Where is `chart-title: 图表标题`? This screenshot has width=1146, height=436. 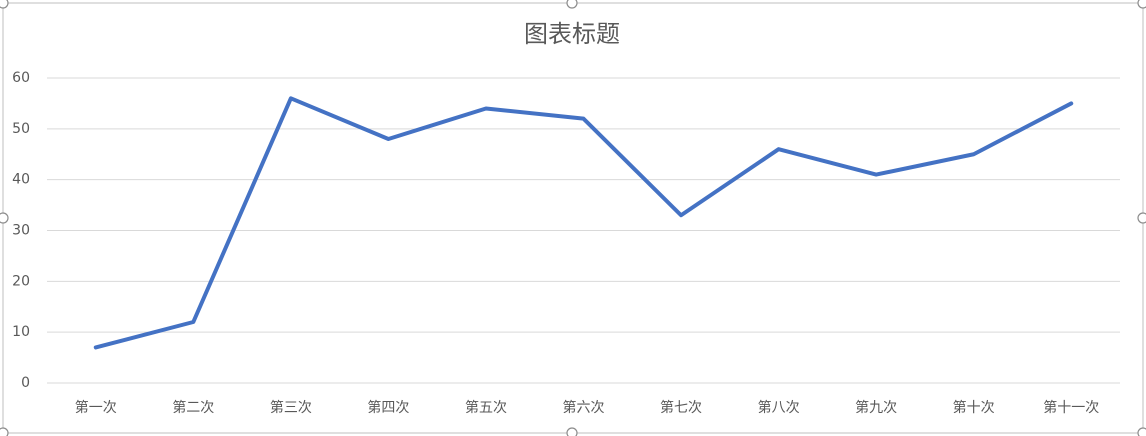 chart-title: 图表标题 is located at coordinates (572, 34).